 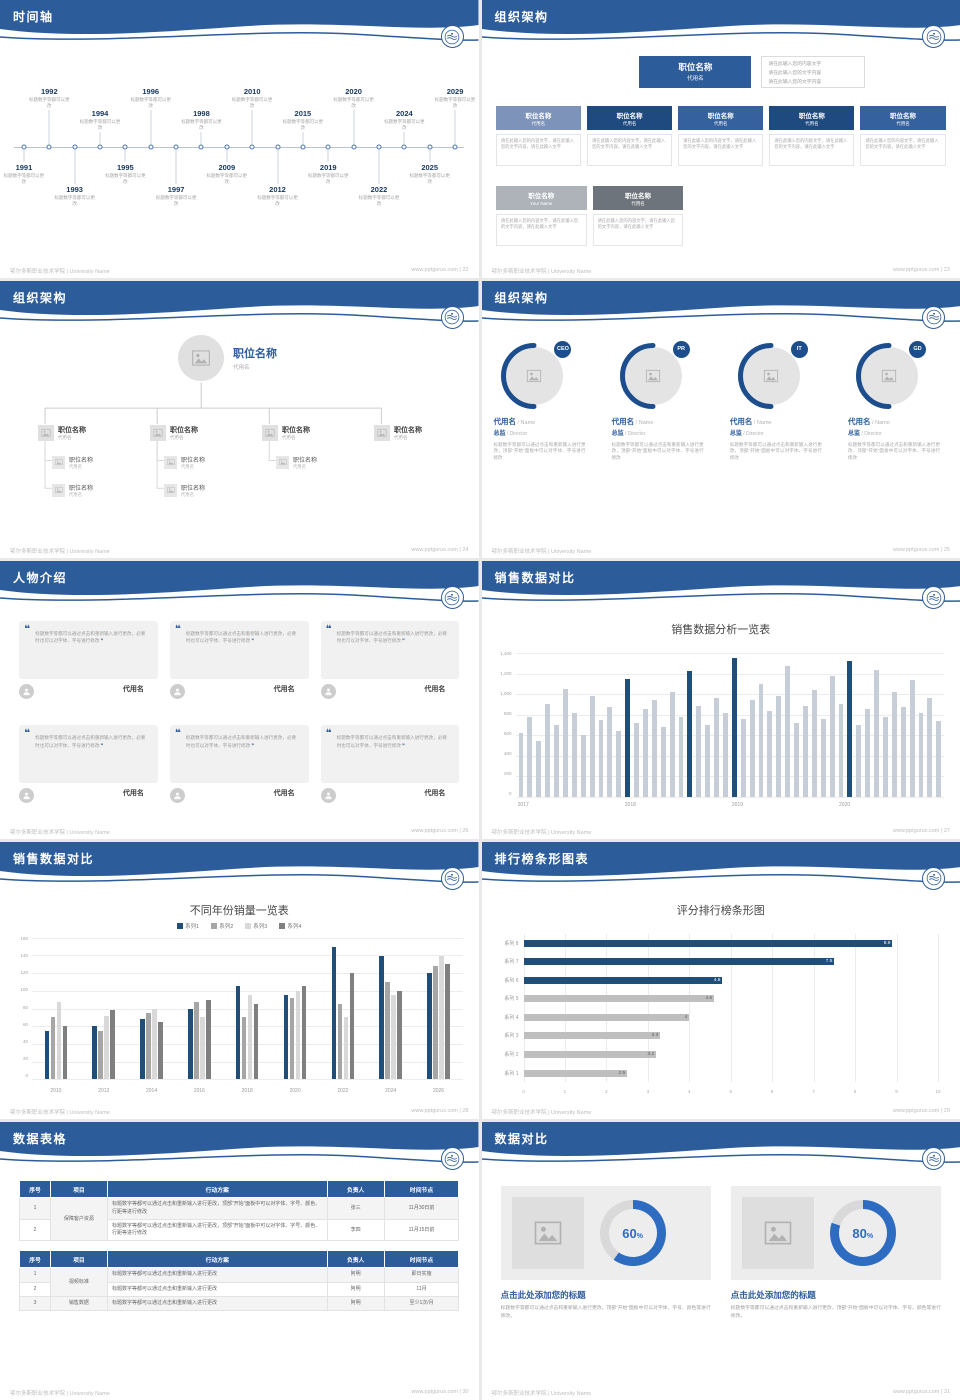 What do you see at coordinates (535, 578) in the screenshot?
I see `slide-title: 销售数据对比` at bounding box center [535, 578].